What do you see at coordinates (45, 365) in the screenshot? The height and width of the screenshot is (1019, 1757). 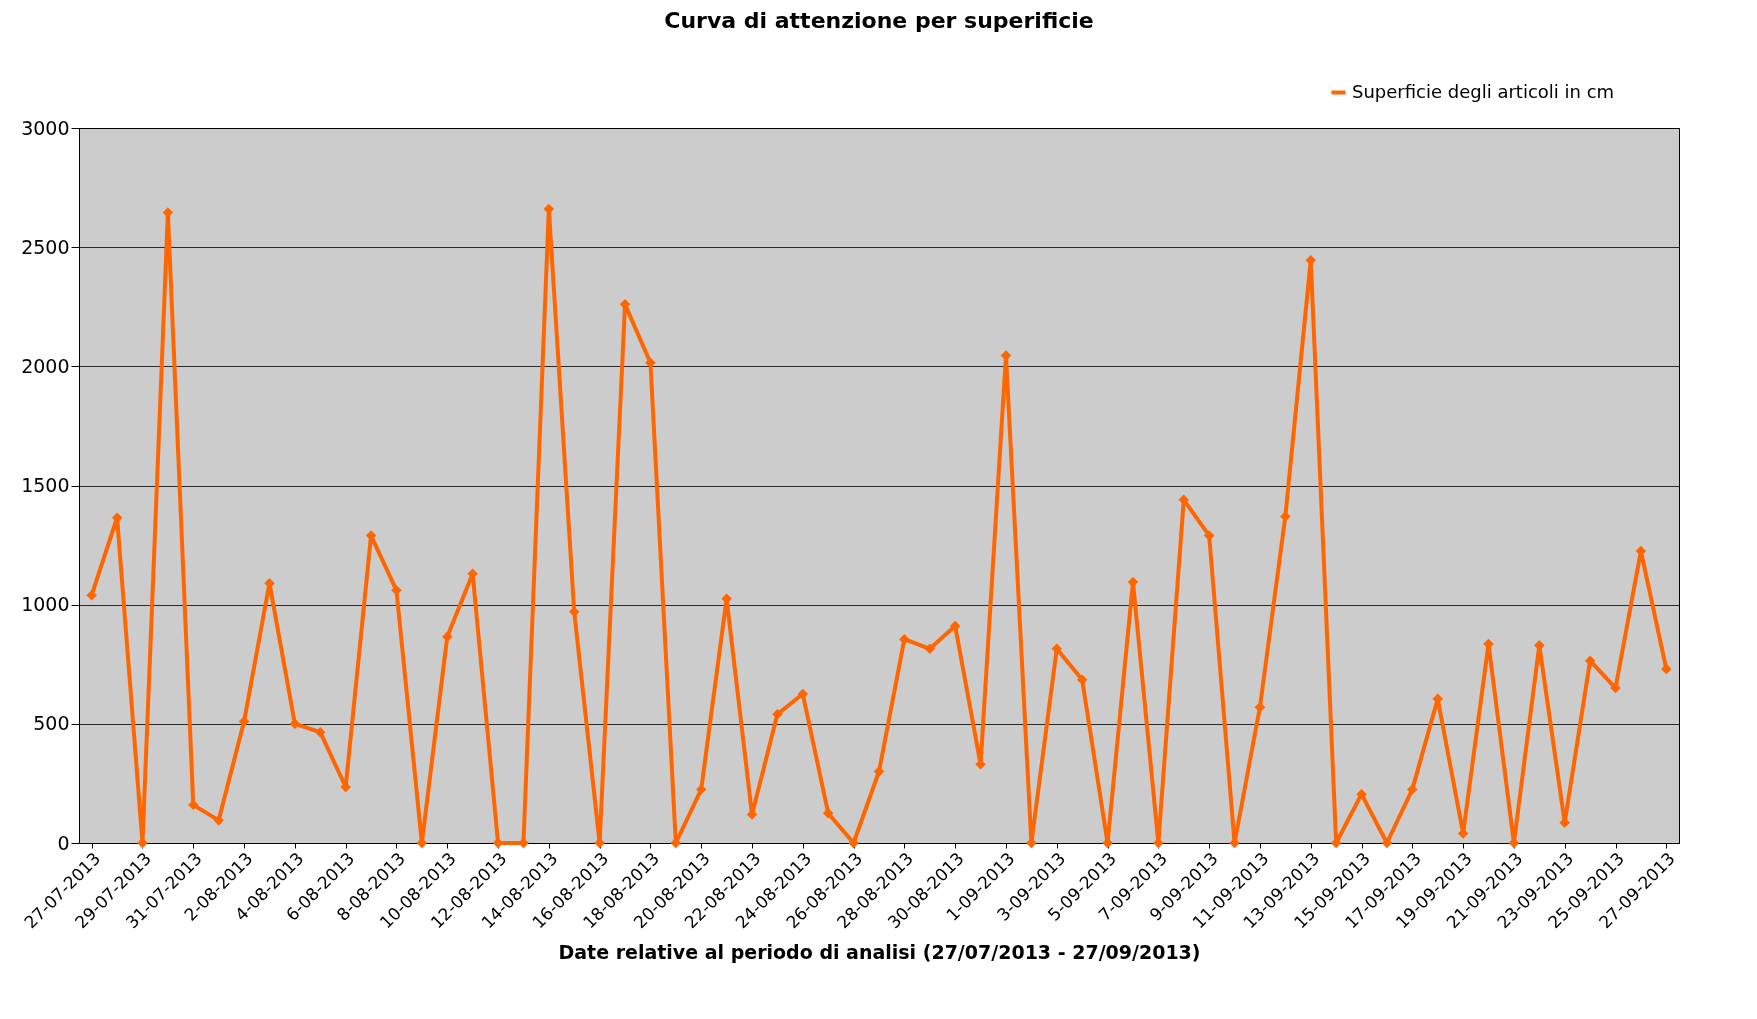 I see `y-tick-label: 2000` at bounding box center [45, 365].